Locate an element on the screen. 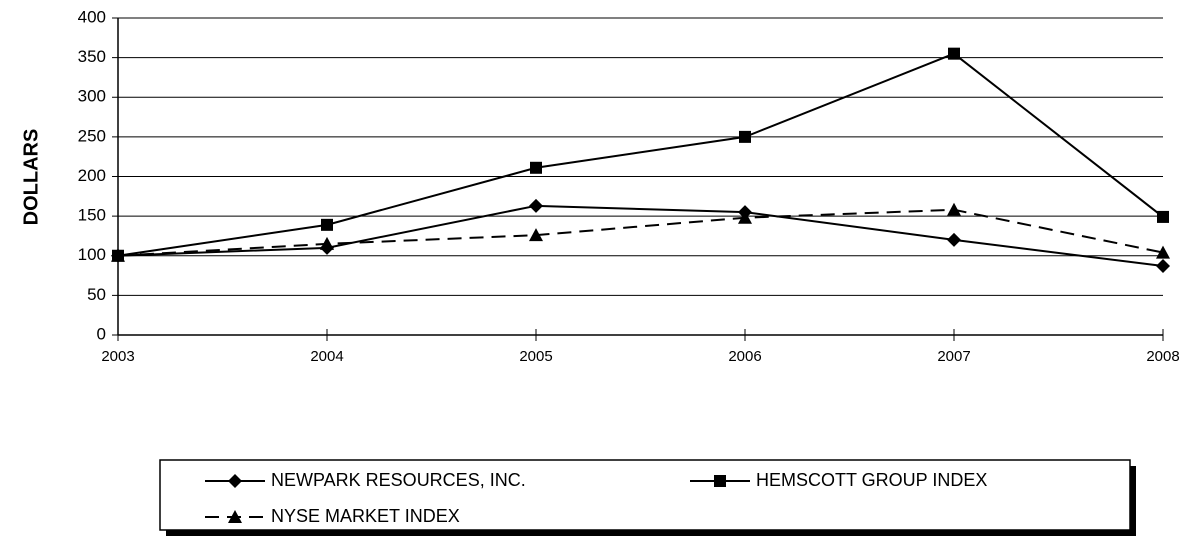 This screenshot has height=541, width=1190. y-tick-label: 100 is located at coordinates (92, 254).